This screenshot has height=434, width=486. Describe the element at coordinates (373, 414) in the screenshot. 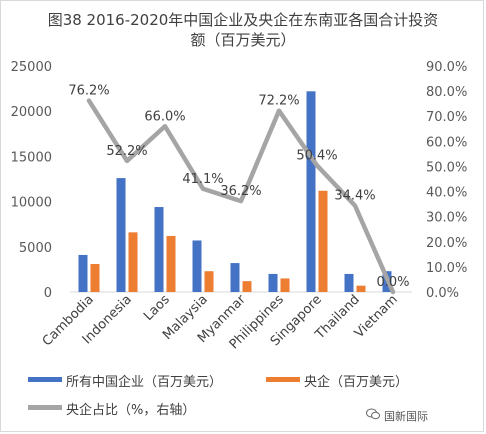

I see `wechat-icon` at that location.